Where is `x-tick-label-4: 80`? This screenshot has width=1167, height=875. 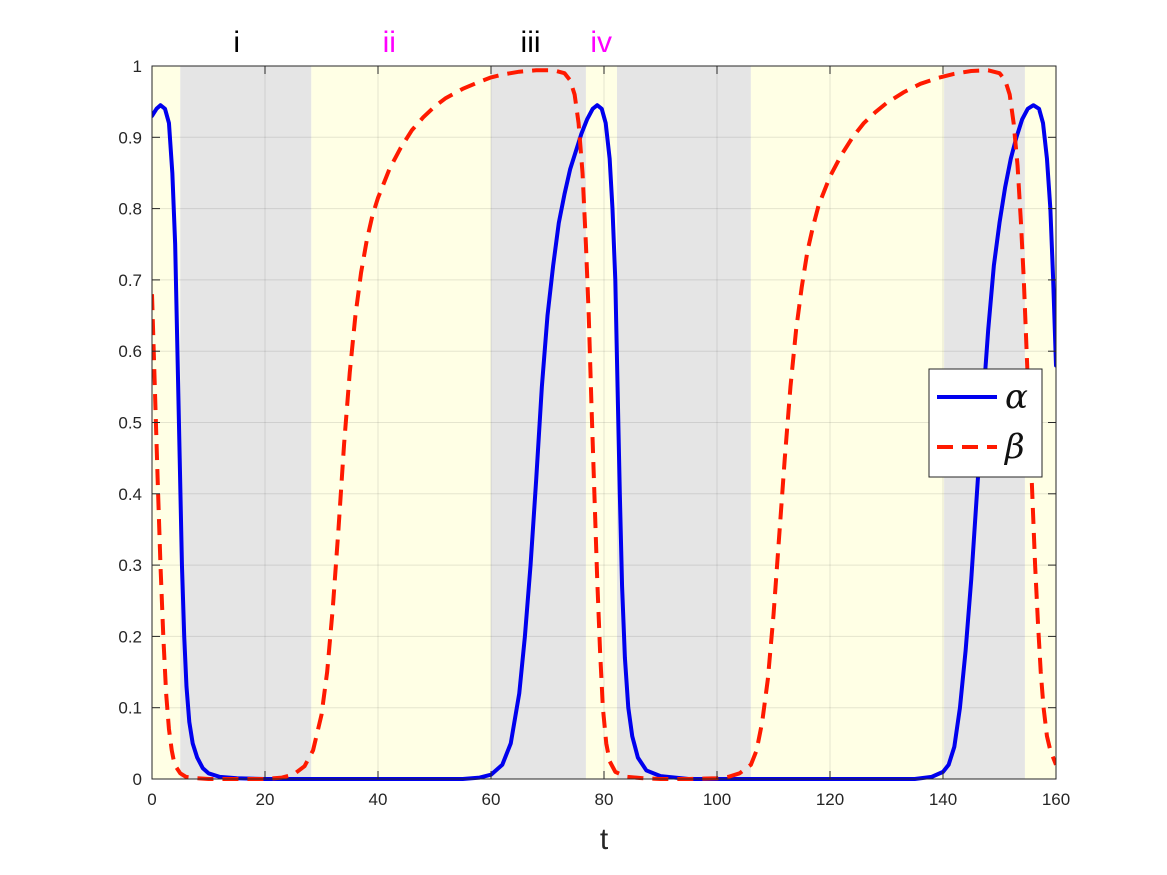
x-tick-label-4: 80 is located at coordinates (604, 799).